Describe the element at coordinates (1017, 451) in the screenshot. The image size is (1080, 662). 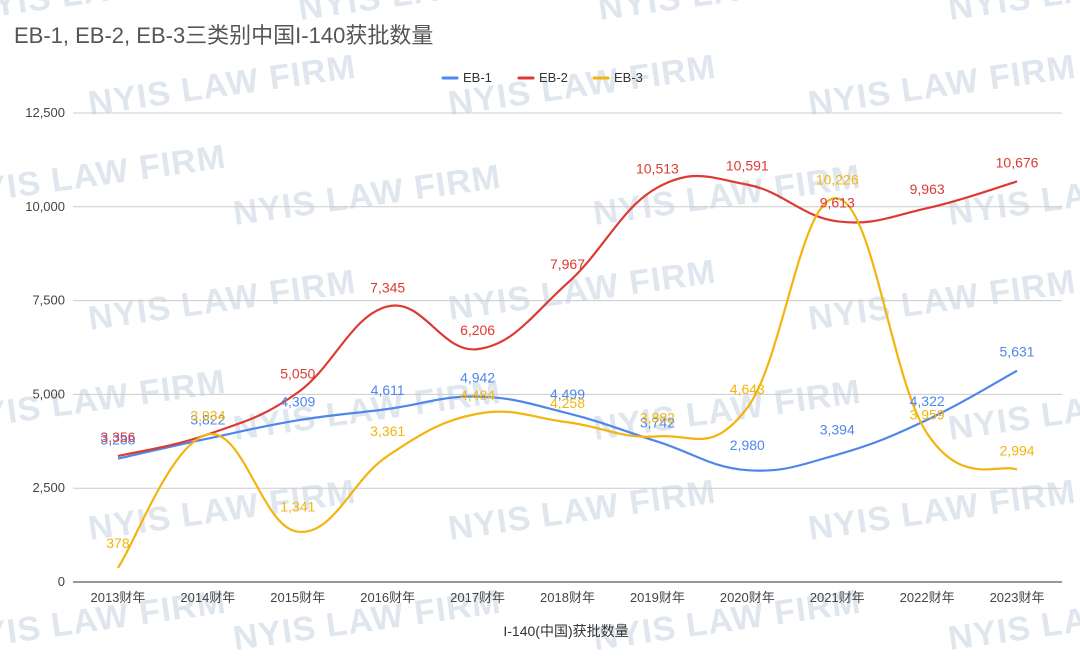
I see `data-label: 2,994` at that location.